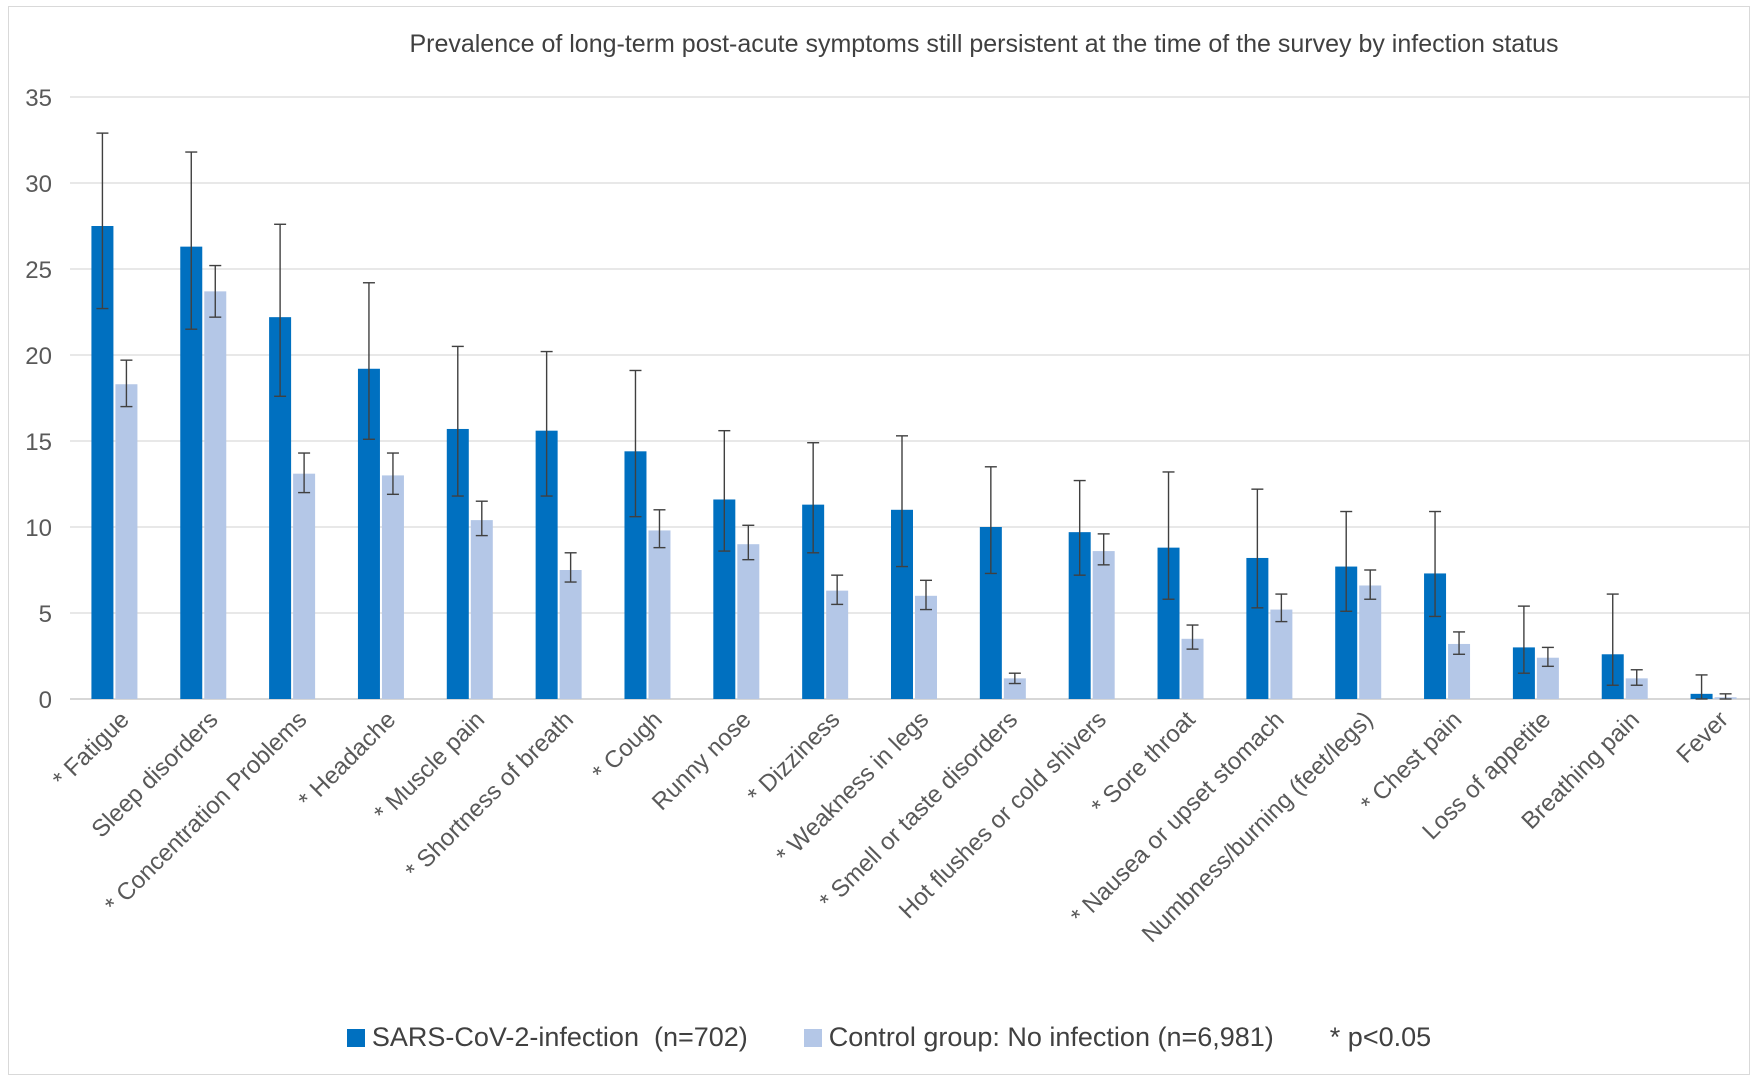 This screenshot has width=1758, height=1081. Describe the element at coordinates (1051, 1037) in the screenshot. I see `legend-label-control: Control group: No infection (n=6,981)` at that location.